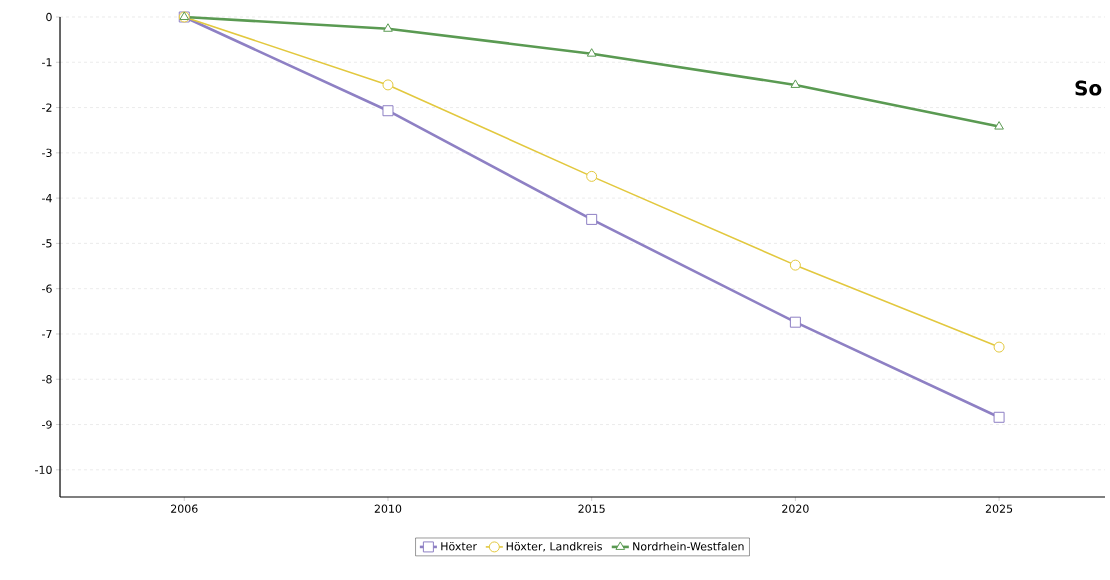 The image size is (1110, 580). Describe the element at coordinates (47, 152) in the screenshot. I see `y-tick-label: -3` at that location.